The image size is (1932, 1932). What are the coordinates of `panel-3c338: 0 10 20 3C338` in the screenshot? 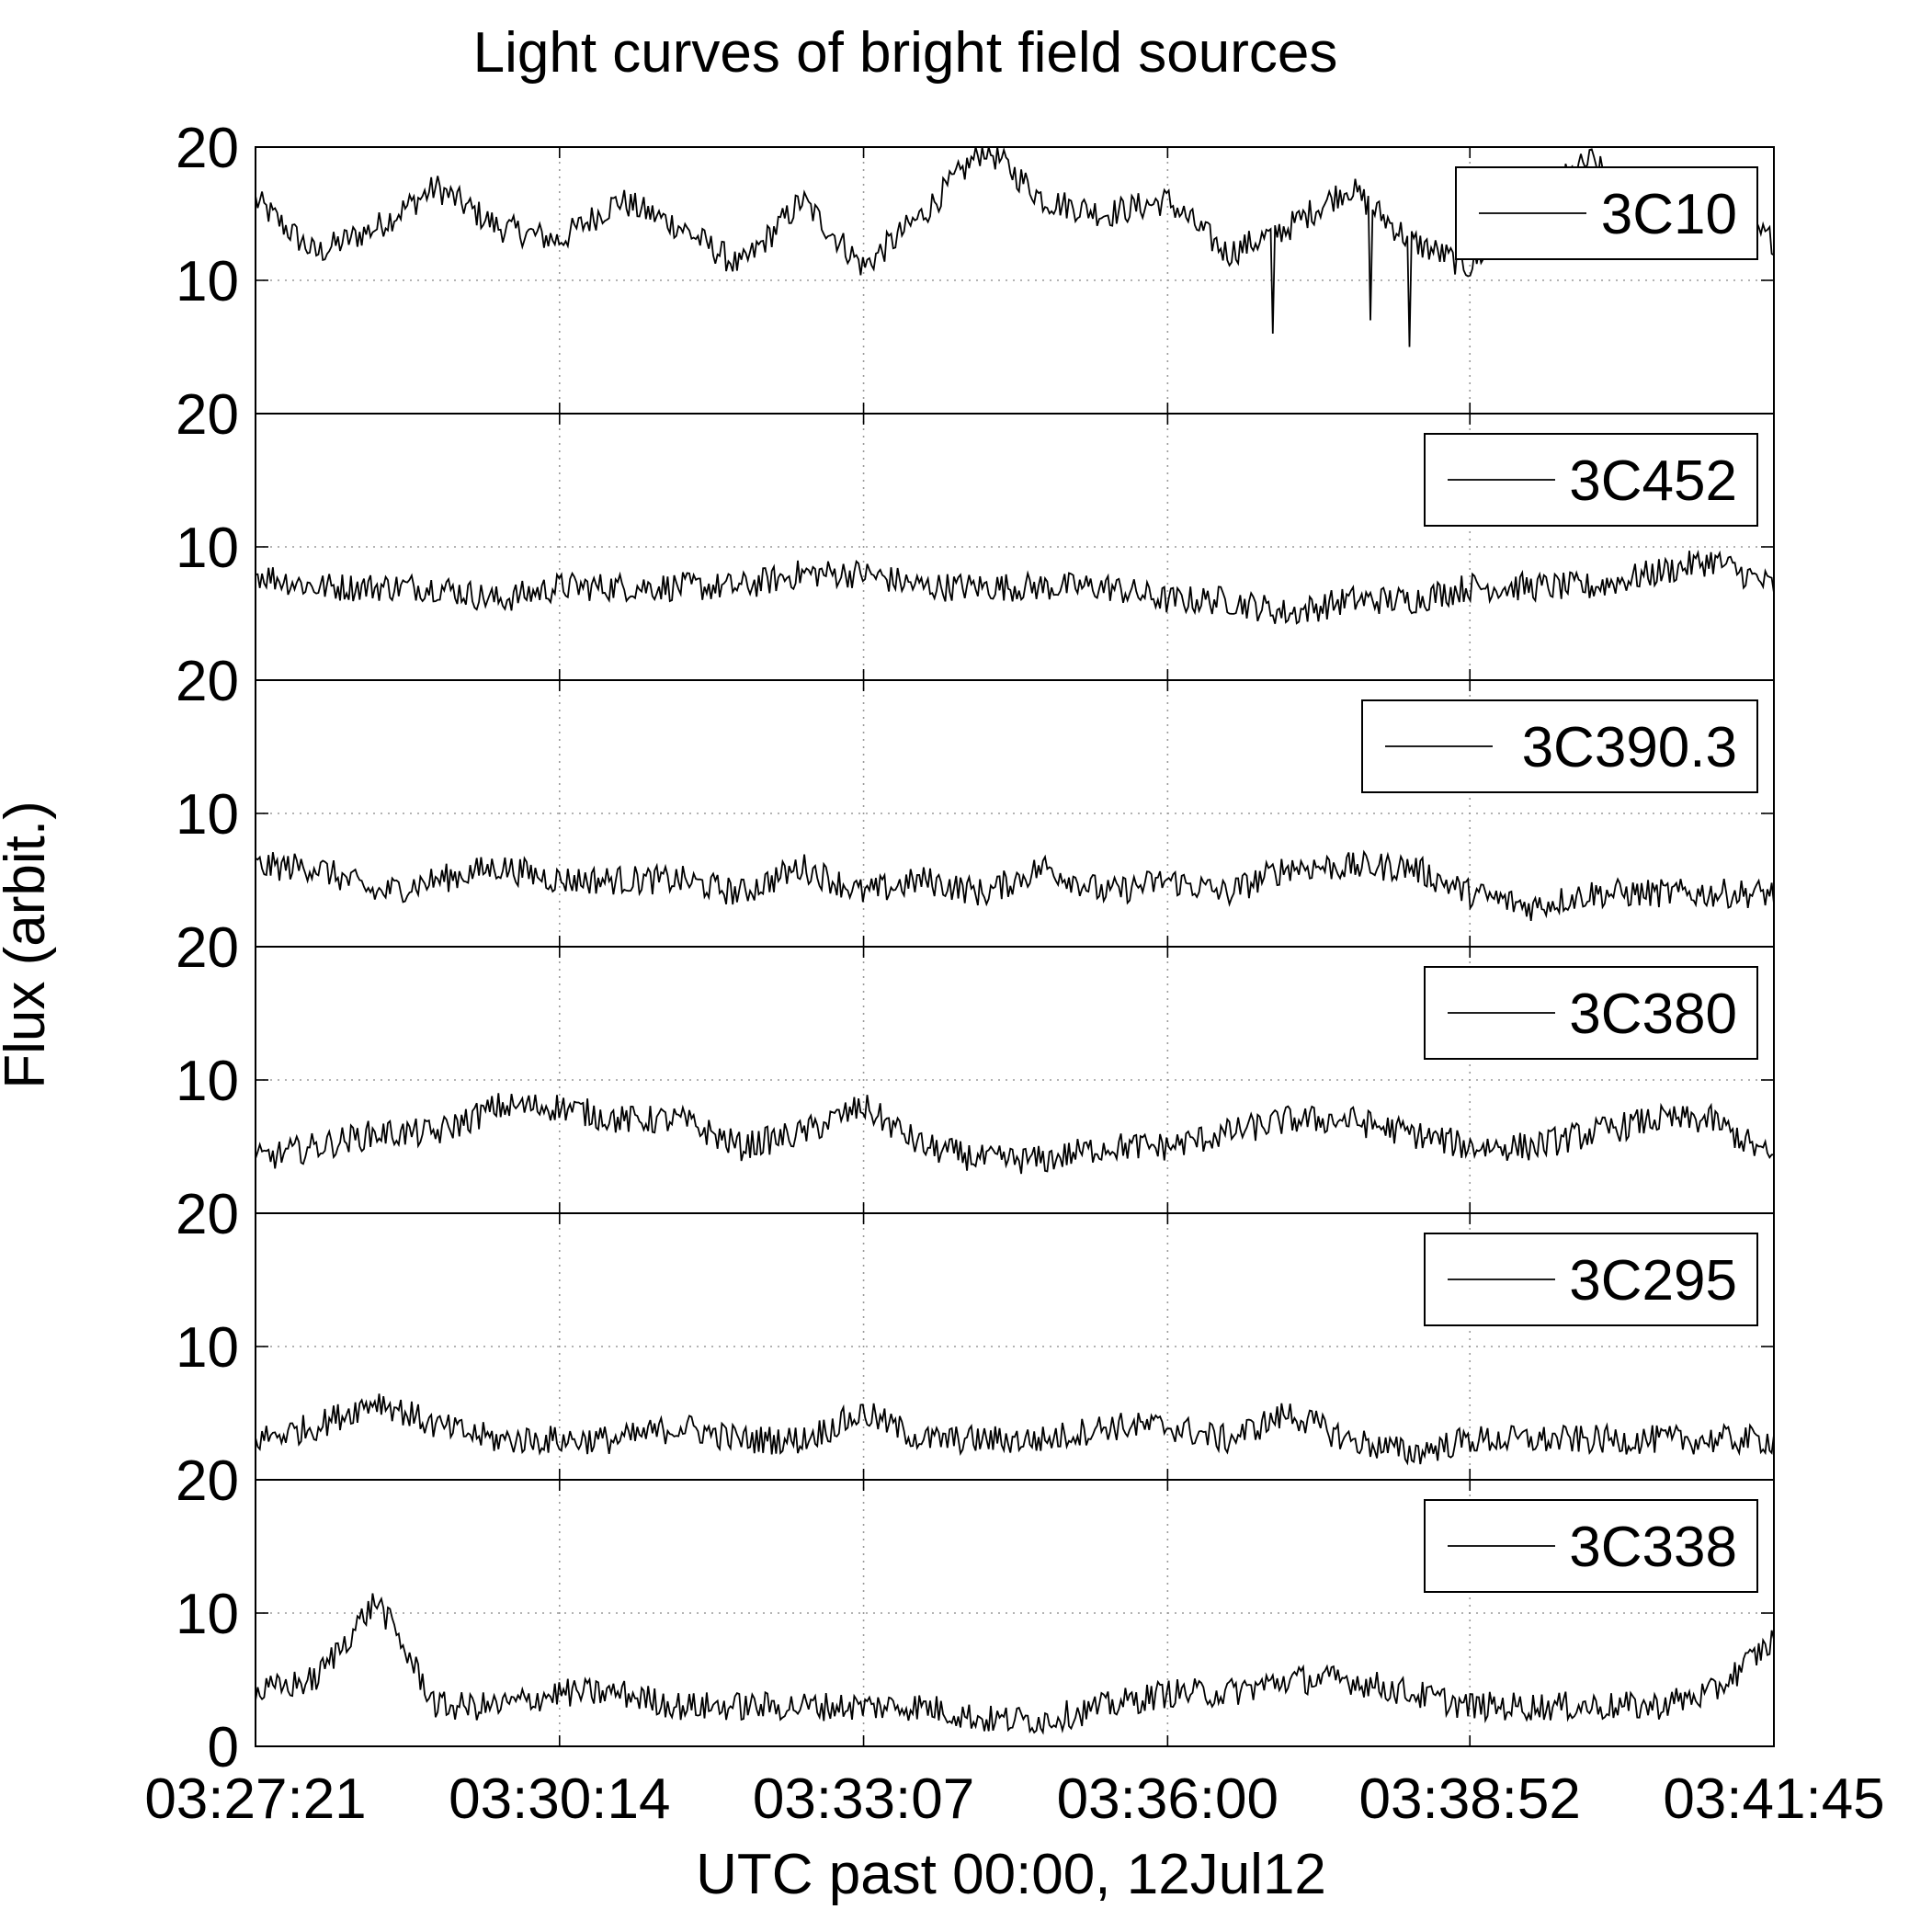 It's located at (976, 1614).